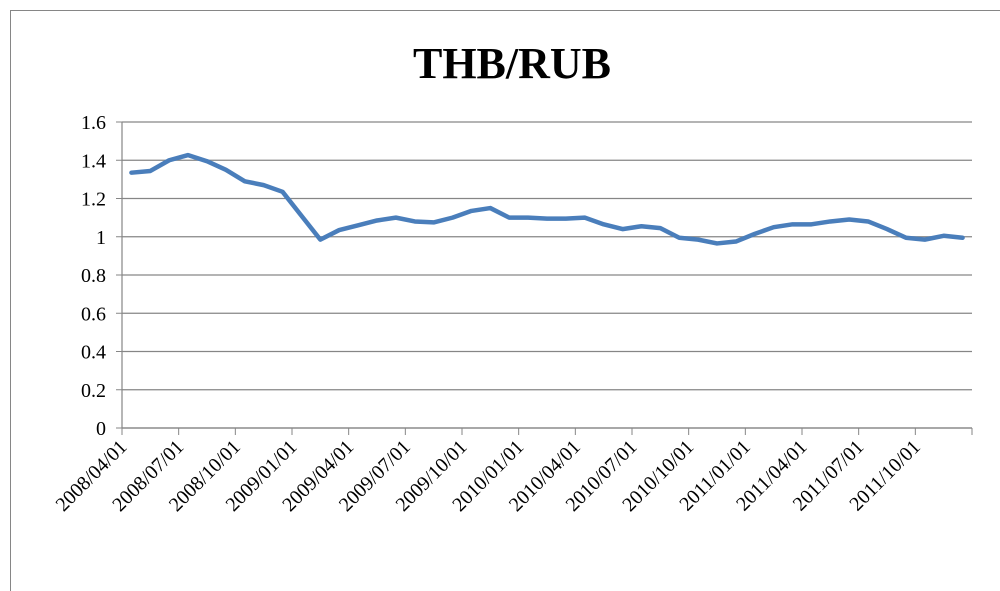 This screenshot has width=1000, height=591. What do you see at coordinates (101, 238) in the screenshot?
I see `y-tick-label: 1` at bounding box center [101, 238].